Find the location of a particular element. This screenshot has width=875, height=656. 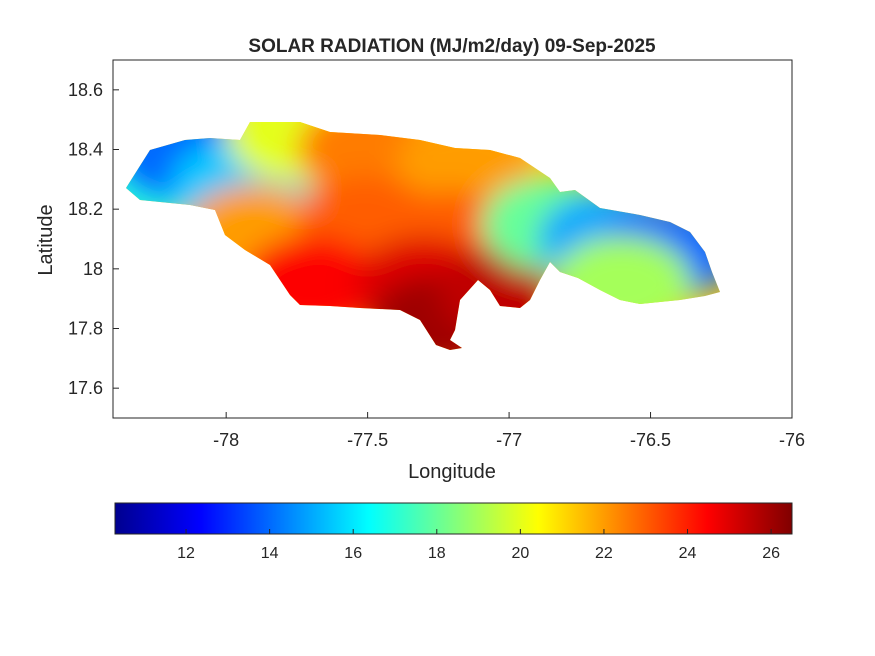

colorbar-ticks: 12 14 16 18 20 22 24 26 is located at coordinates (478, 545).